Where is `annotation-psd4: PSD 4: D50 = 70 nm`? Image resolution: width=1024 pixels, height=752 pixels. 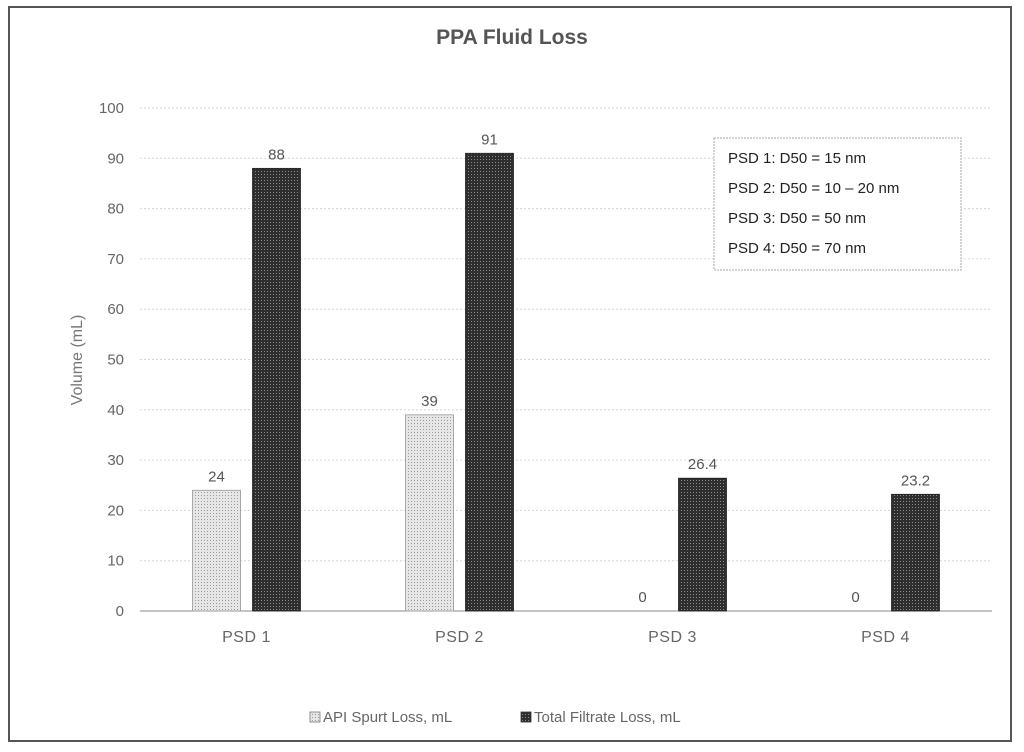 annotation-psd4: PSD 4: D50 = 70 nm is located at coordinates (797, 248).